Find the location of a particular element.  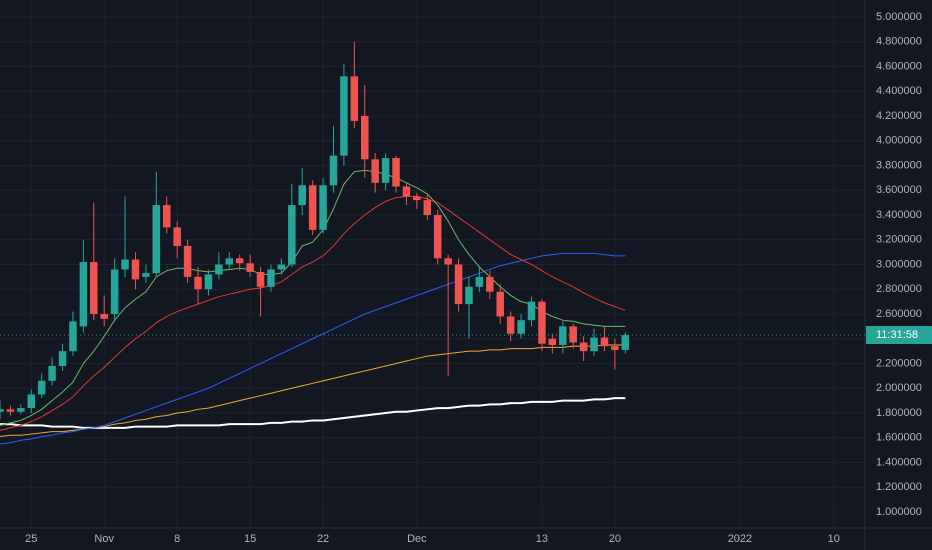

y-tick-label: 3.400000 is located at coordinates (899, 215).